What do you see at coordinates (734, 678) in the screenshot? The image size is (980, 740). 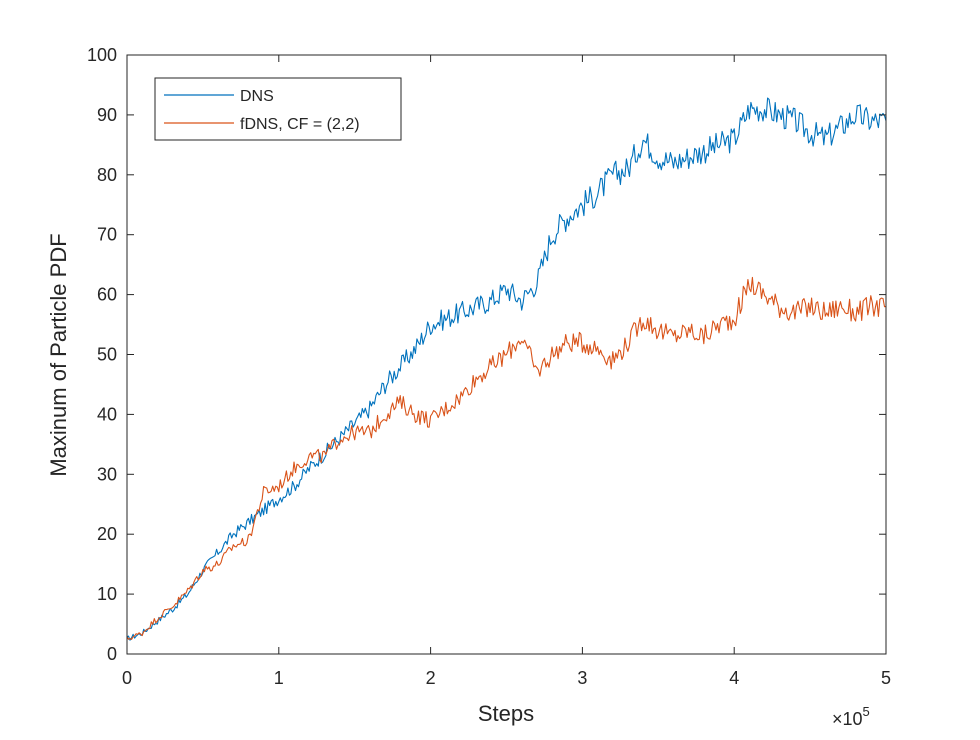 I see `x-tick-label: 4` at bounding box center [734, 678].